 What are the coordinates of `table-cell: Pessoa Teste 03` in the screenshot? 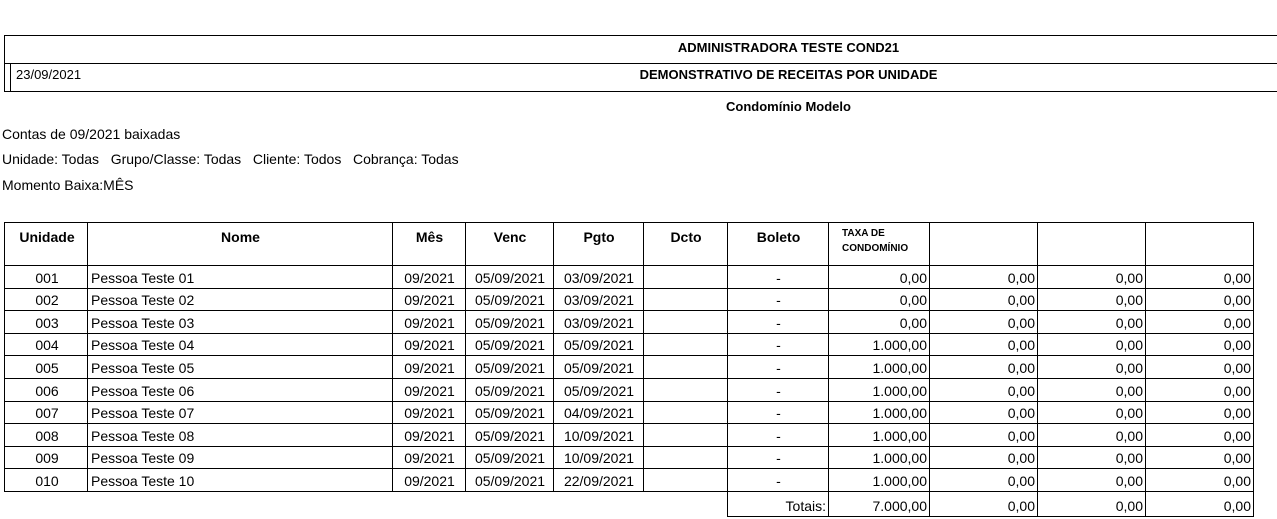 It's located at (240, 322).